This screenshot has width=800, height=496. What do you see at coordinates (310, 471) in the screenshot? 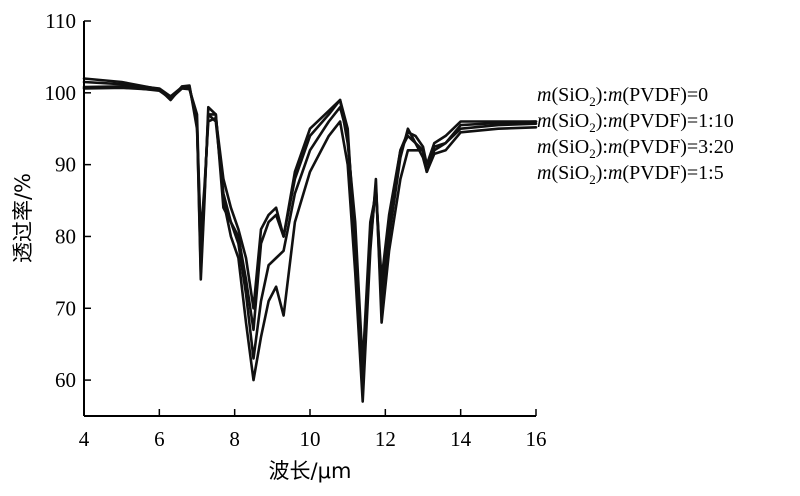
I see `x-axis-title: 波长/μm` at bounding box center [310, 471].